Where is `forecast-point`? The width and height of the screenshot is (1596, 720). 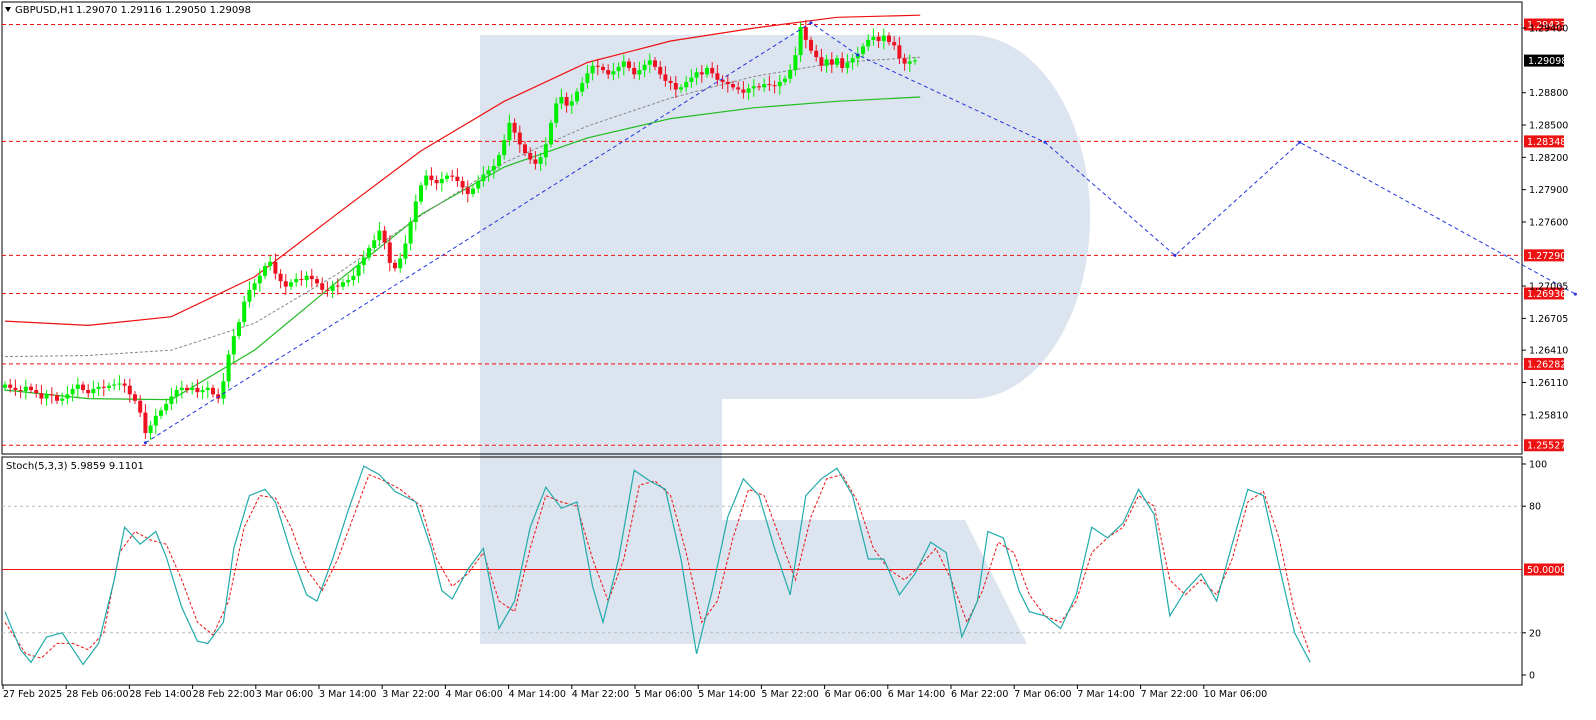 forecast-point is located at coordinates (858, 55).